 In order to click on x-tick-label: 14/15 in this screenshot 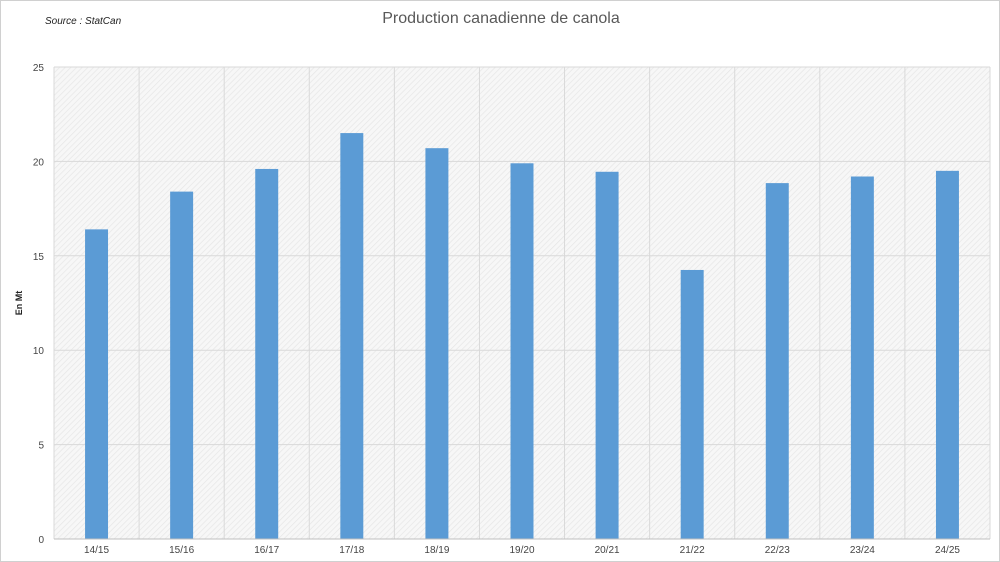, I will do `click(96, 550)`.